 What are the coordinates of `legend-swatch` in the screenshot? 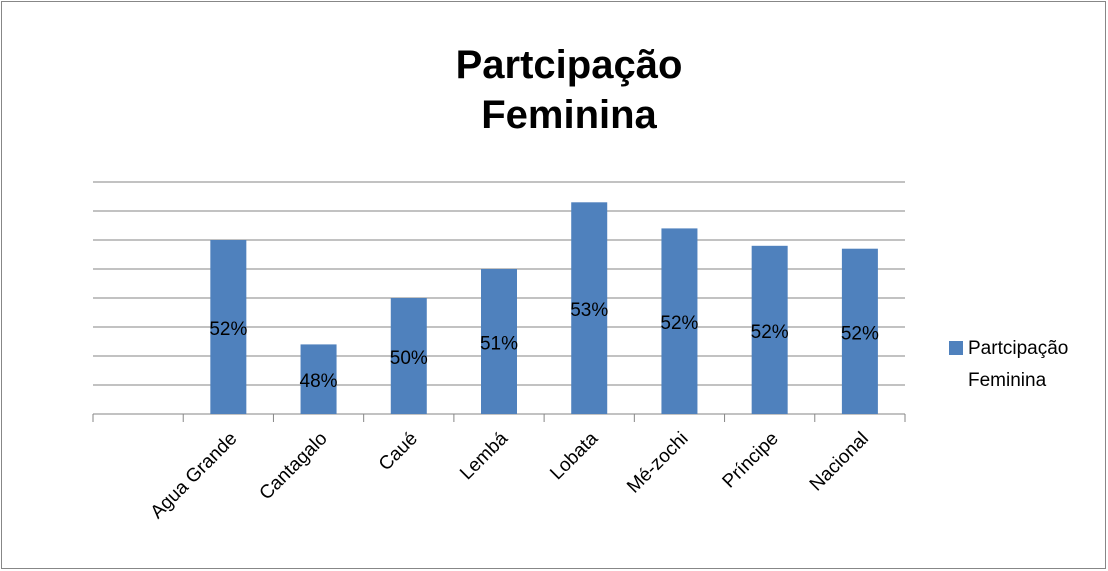 It's located at (956, 348).